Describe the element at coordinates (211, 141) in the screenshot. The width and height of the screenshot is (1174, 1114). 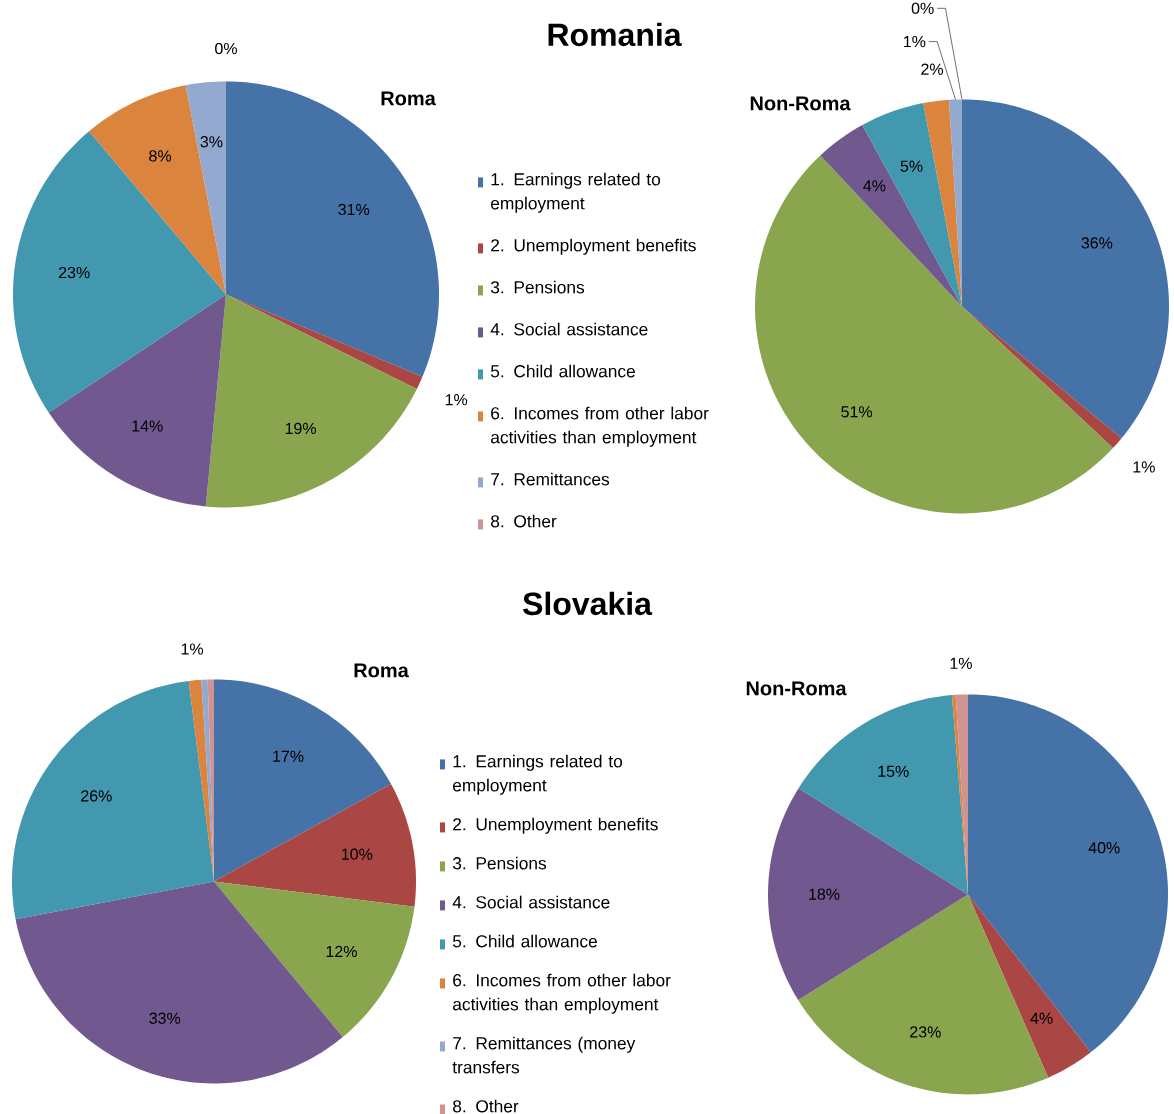
I see `data-label: 3%` at that location.